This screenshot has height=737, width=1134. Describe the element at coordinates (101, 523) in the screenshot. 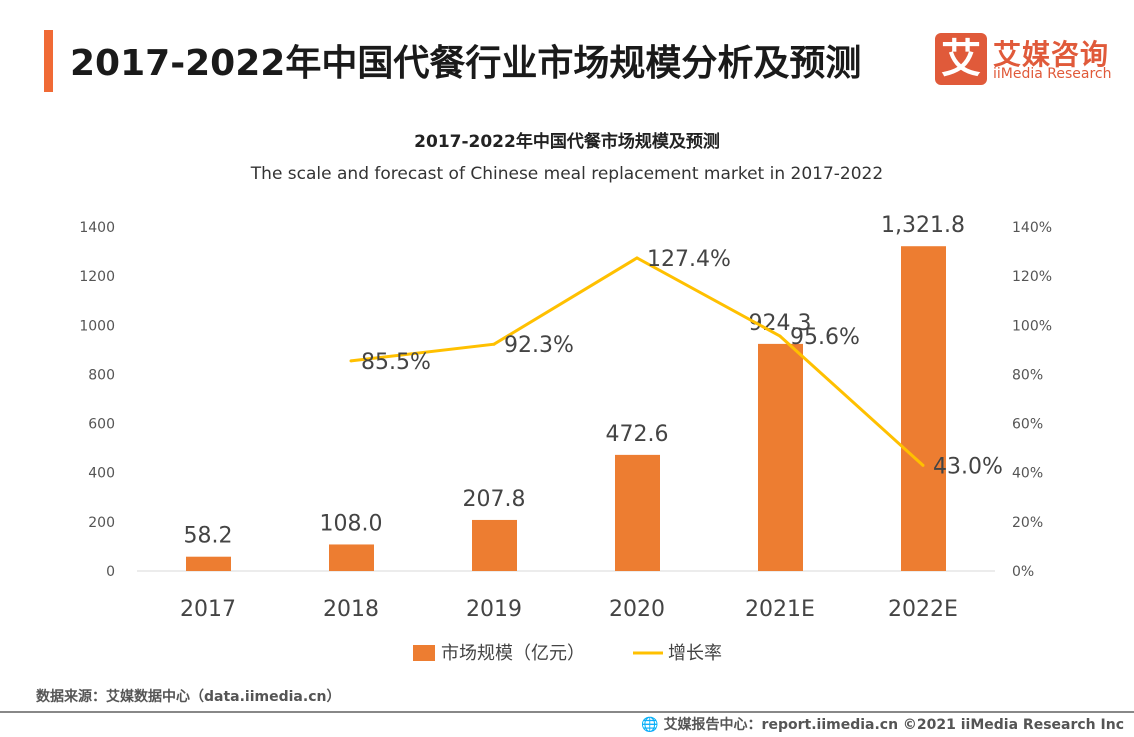

I see `left-tick-label: 200` at that location.